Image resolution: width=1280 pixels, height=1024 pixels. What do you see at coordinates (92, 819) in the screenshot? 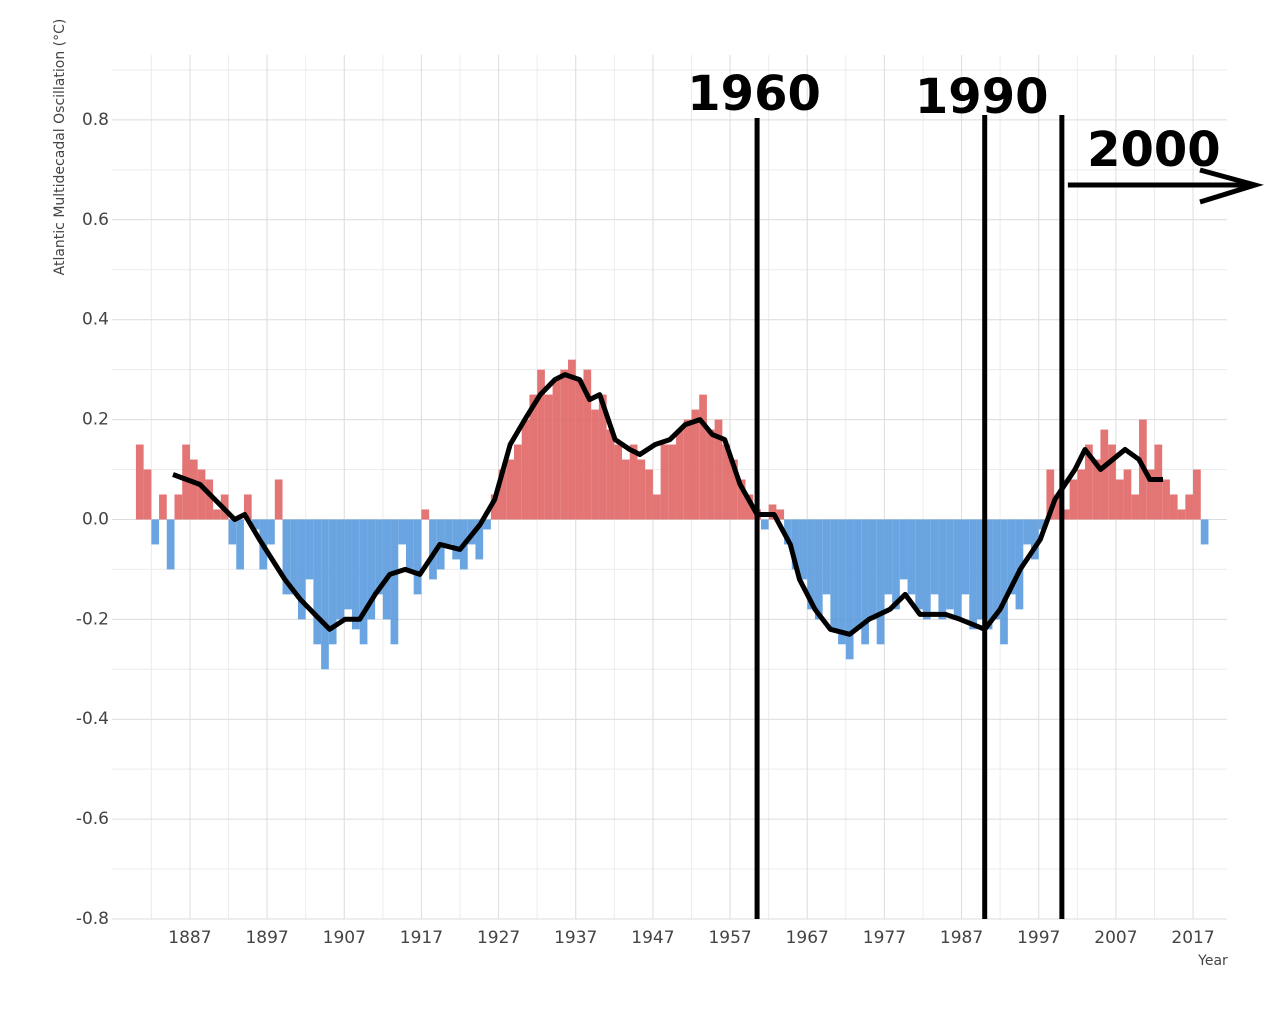
I see `y-tick-label: -0.6` at bounding box center [92, 819].